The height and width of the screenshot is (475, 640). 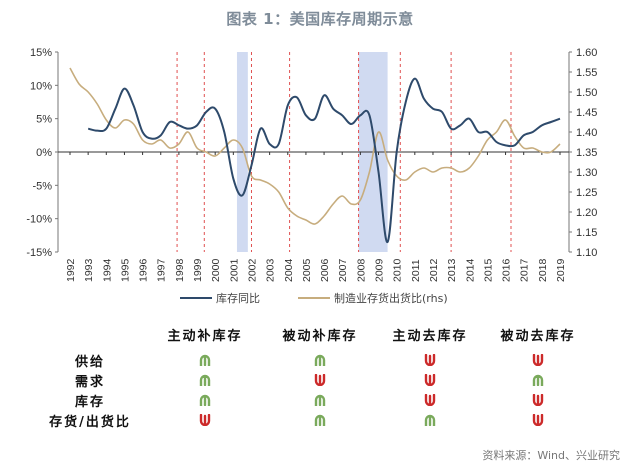 I want to click on x-axis-label: 2010, so click(x=398, y=270).